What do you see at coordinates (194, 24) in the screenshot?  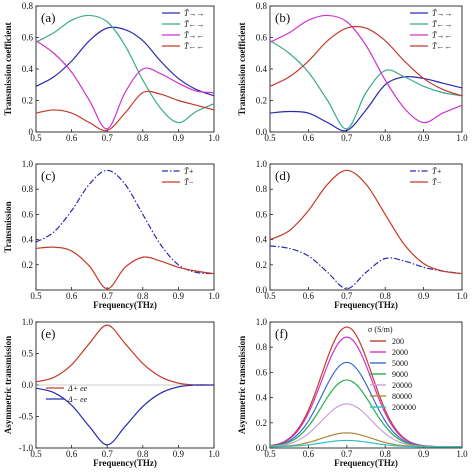 I see `legend-label: T̃←→` at bounding box center [194, 24].